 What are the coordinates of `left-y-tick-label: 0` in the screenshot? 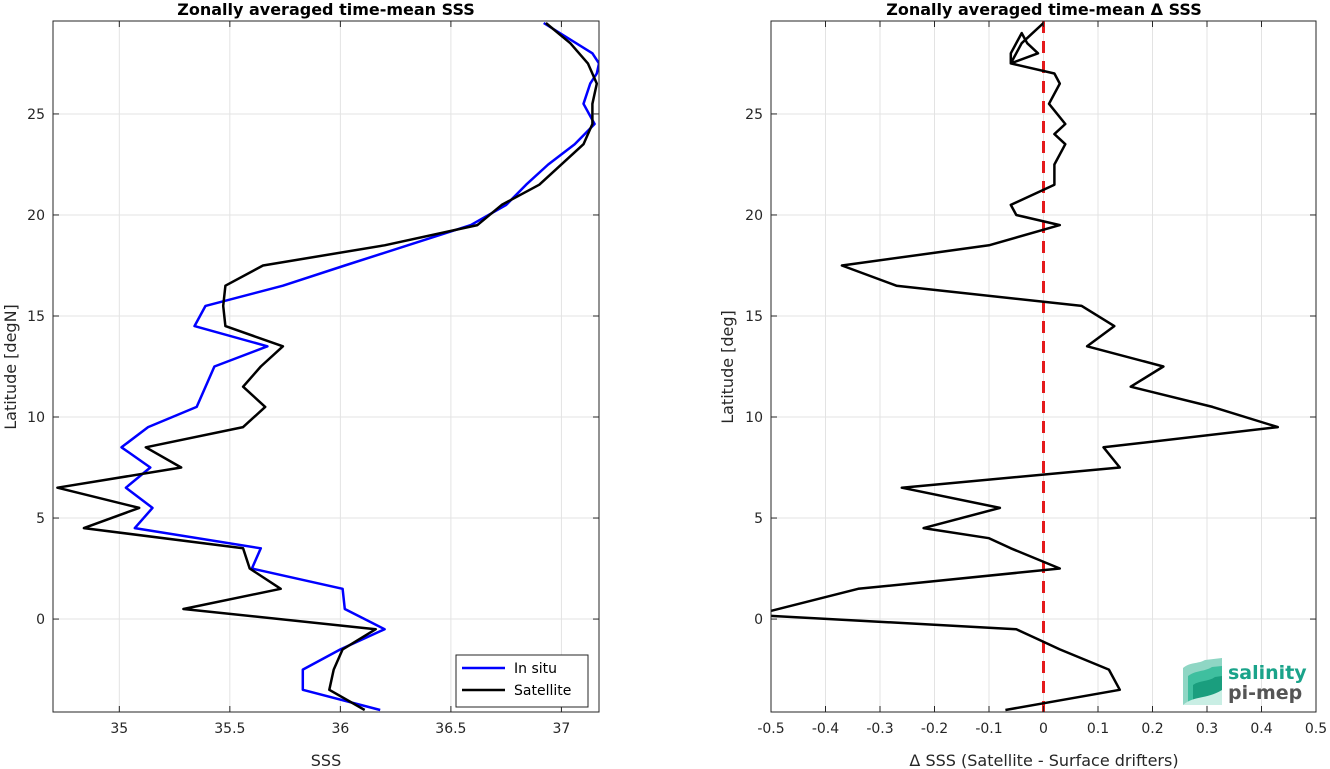 It's located at (40, 620).